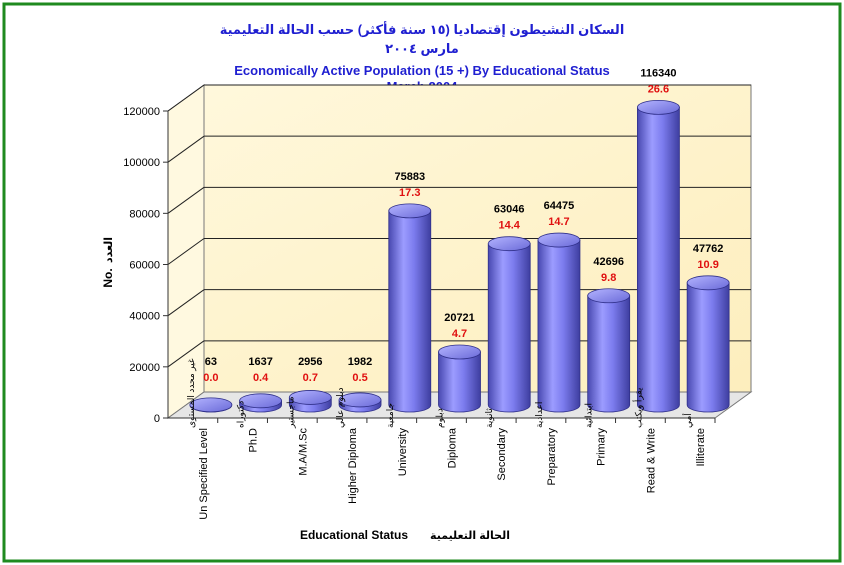  What do you see at coordinates (354, 535) in the screenshot?
I see `x-axis-title: Educational Status` at bounding box center [354, 535].